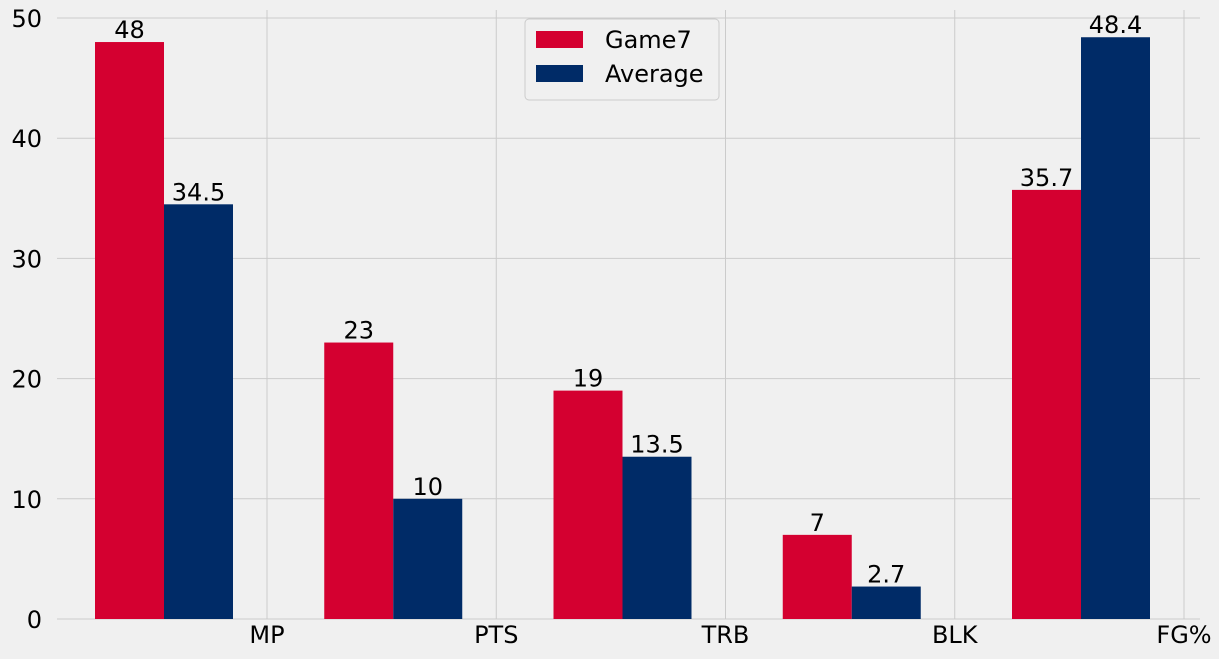  Describe the element at coordinates (427, 487) in the screenshot. I see `bar-value-label: 10` at that location.